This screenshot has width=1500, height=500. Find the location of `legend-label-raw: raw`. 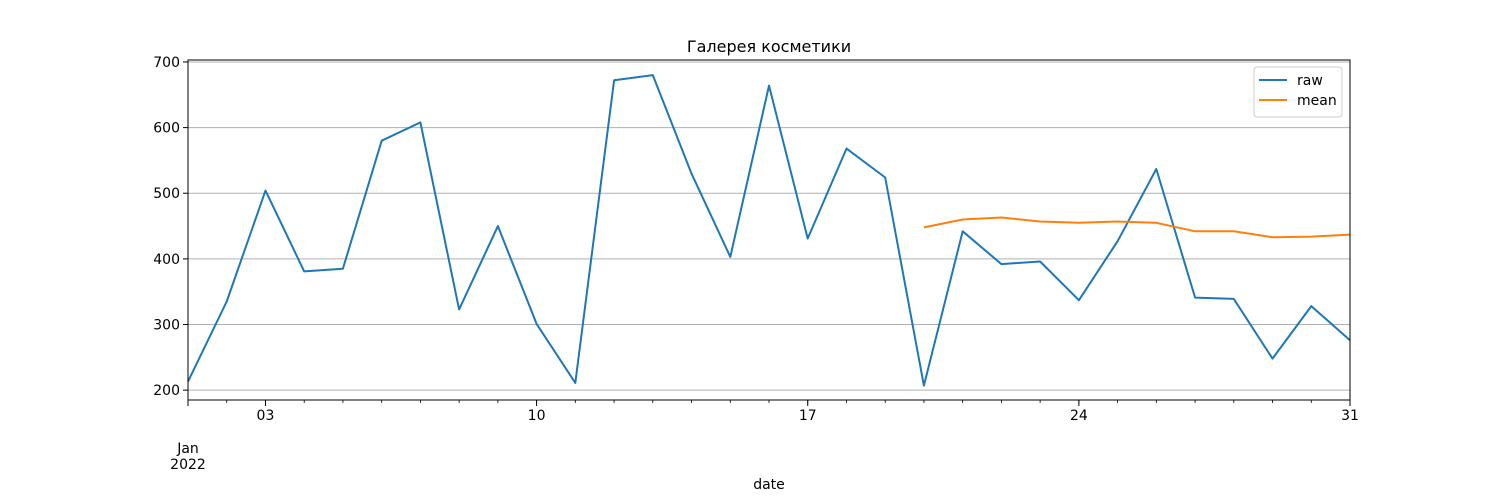

legend-label-raw: raw is located at coordinates (1310, 81).